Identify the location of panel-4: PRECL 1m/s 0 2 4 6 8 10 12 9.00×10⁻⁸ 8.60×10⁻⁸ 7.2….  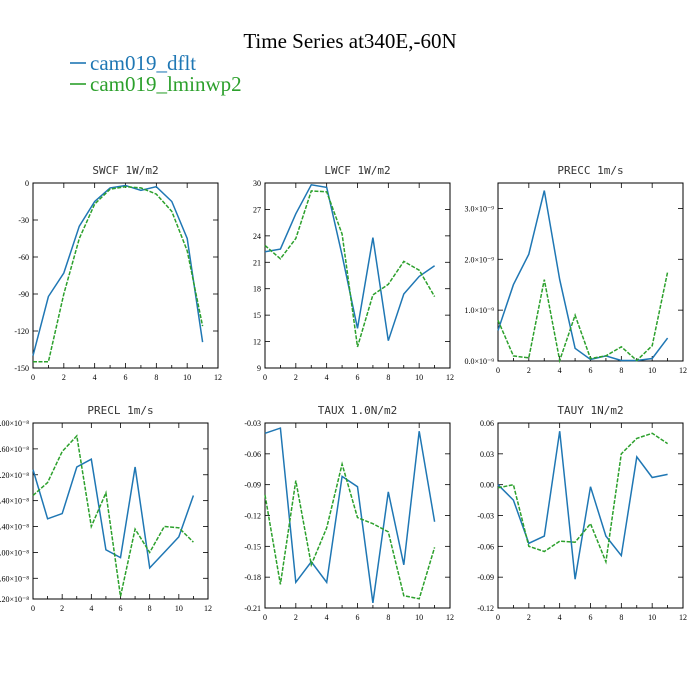
(106, 508).